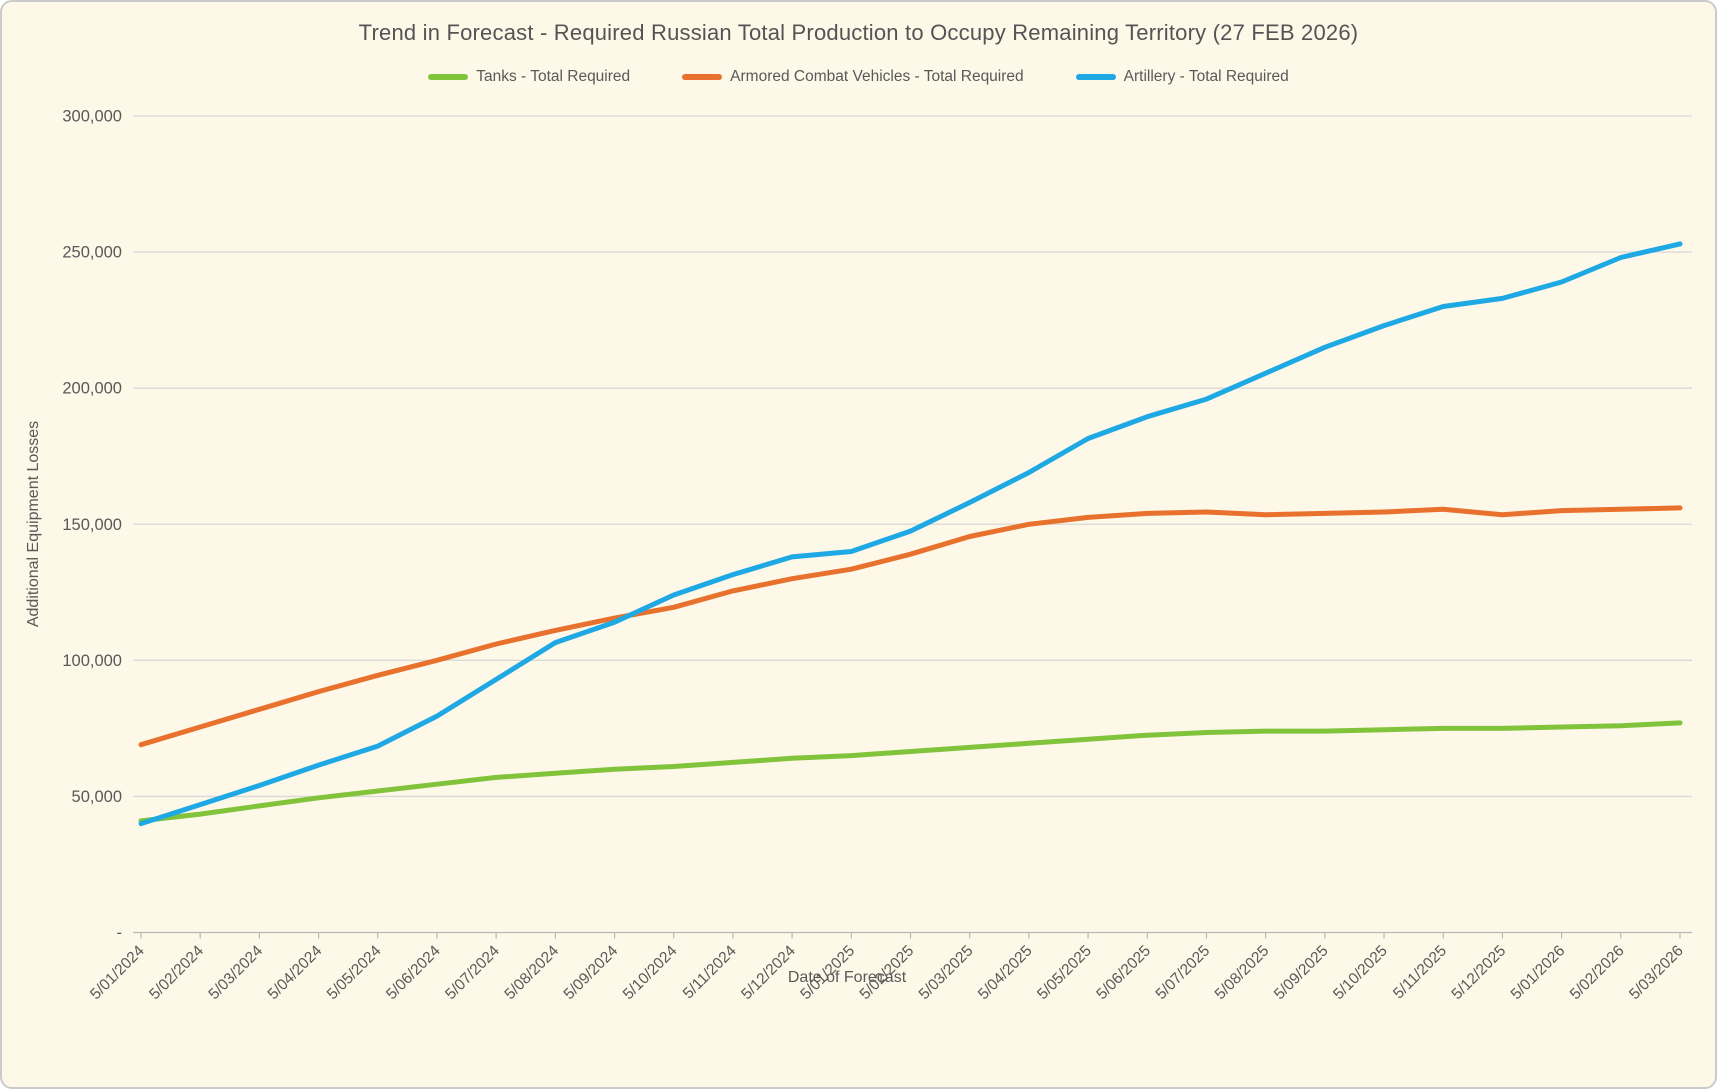 This screenshot has width=1717, height=1089. Describe the element at coordinates (1005, 972) in the screenshot. I see `x-tick-label: 5/04/2025` at that location.